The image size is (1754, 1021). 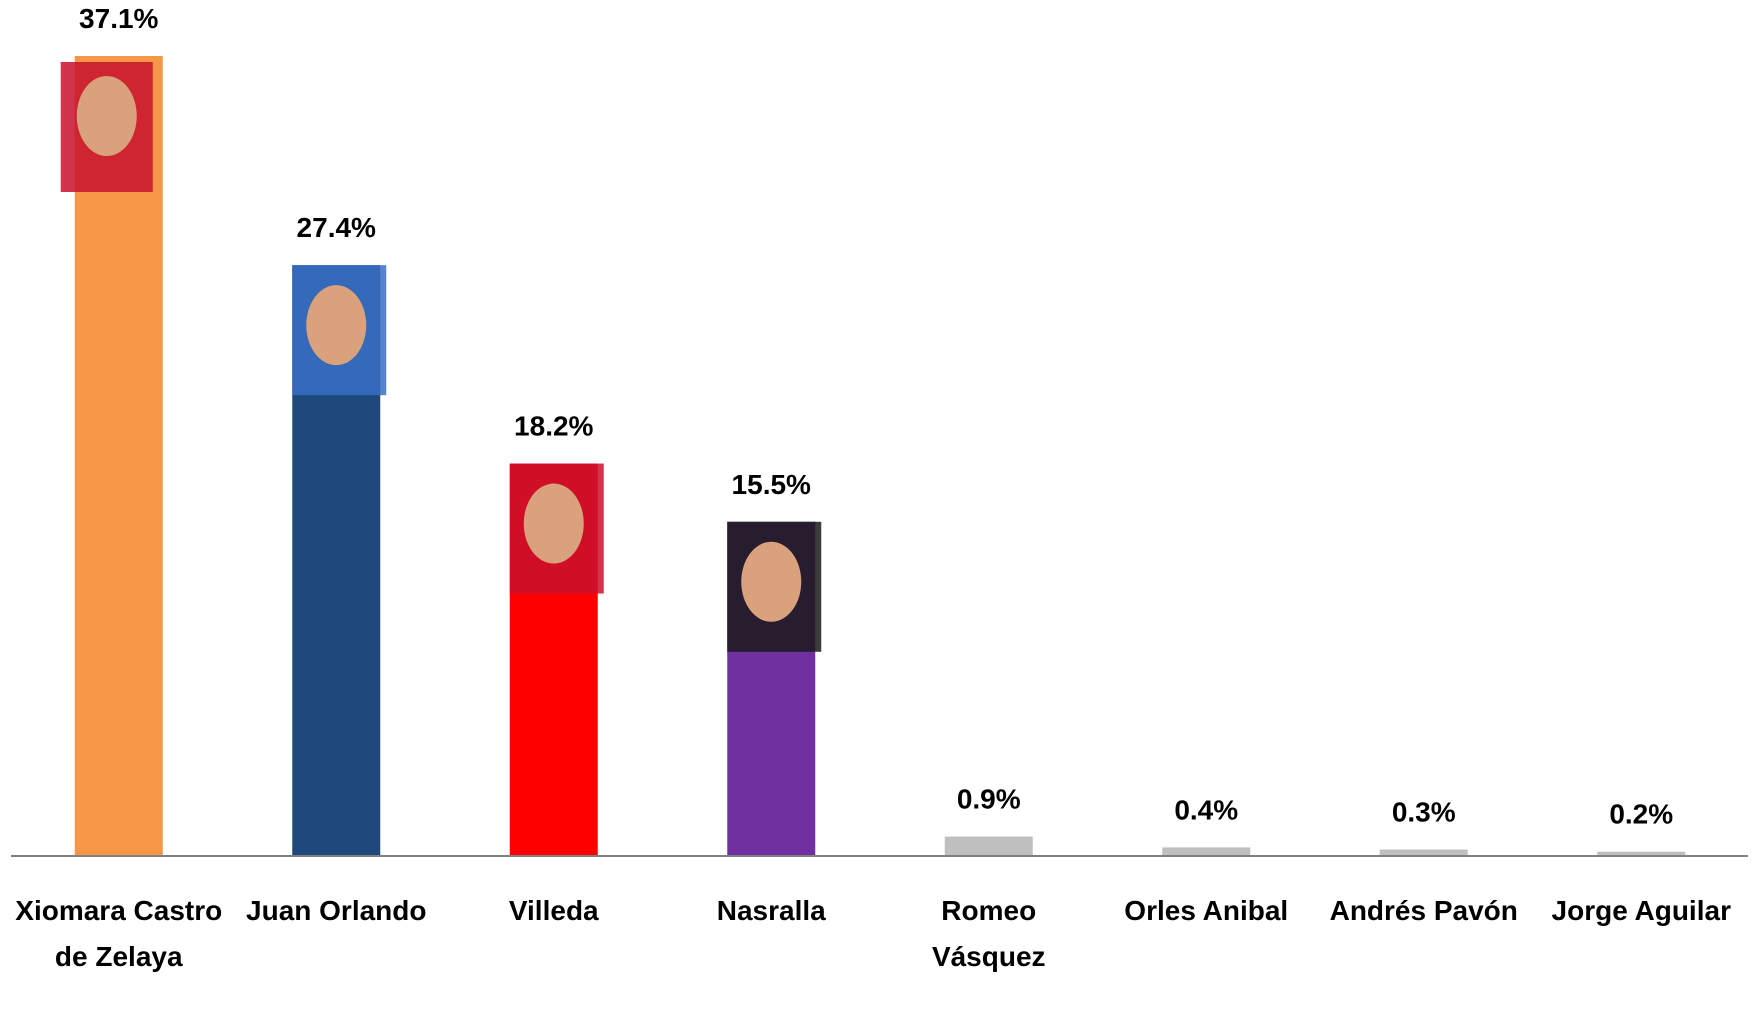 What do you see at coordinates (553, 426) in the screenshot?
I see `value-label: 18.2%` at bounding box center [553, 426].